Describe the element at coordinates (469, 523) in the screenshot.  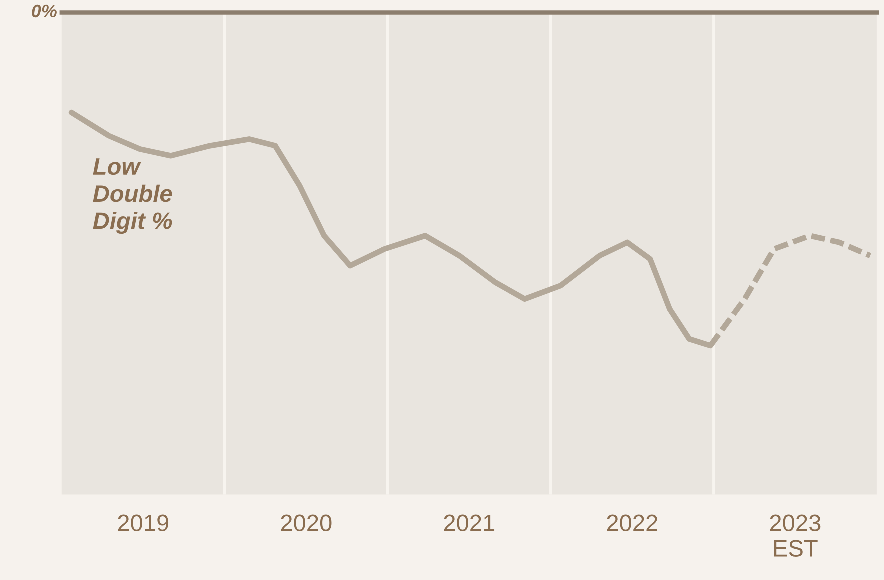
I see `x-tick-label: 2021` at that location.